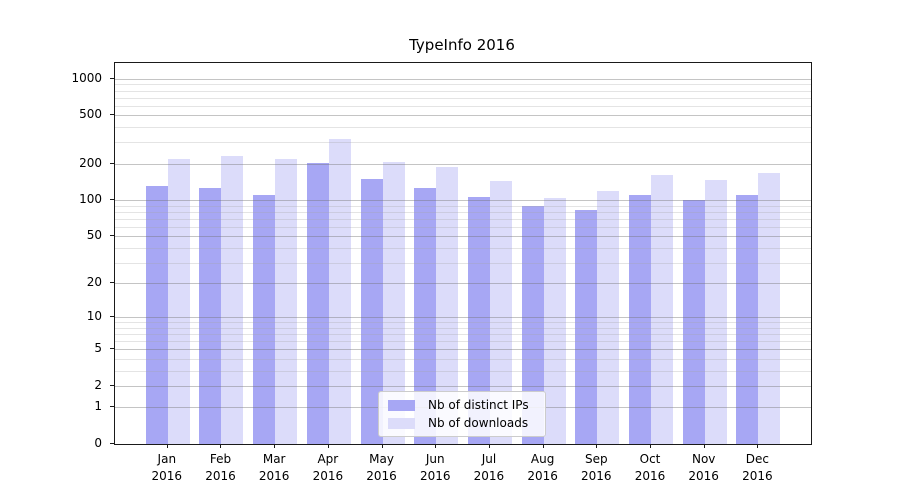  Describe the element at coordinates (328, 459) in the screenshot. I see `x-tick-month: Apr` at that location.